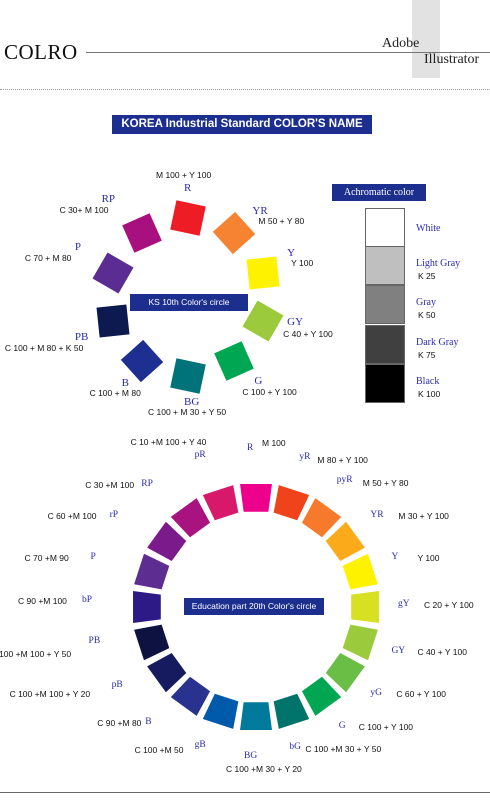  Describe the element at coordinates (93, 556) in the screenshot. I see `edu-label-17: P` at that location.